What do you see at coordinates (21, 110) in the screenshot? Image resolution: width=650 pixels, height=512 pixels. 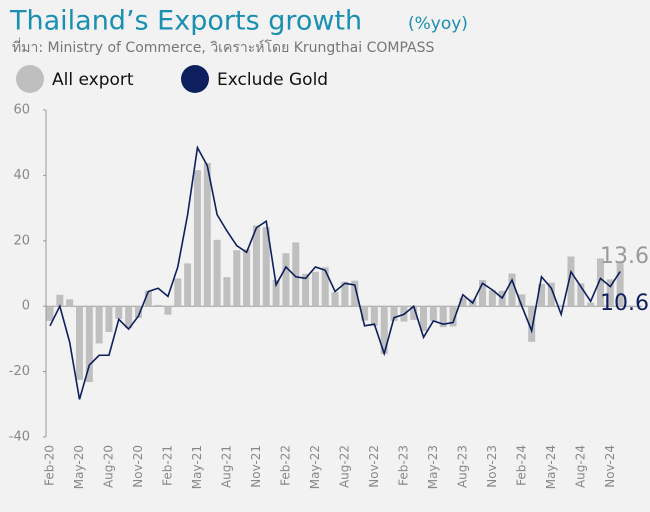 I see `y-tick-label: 60` at bounding box center [21, 110].